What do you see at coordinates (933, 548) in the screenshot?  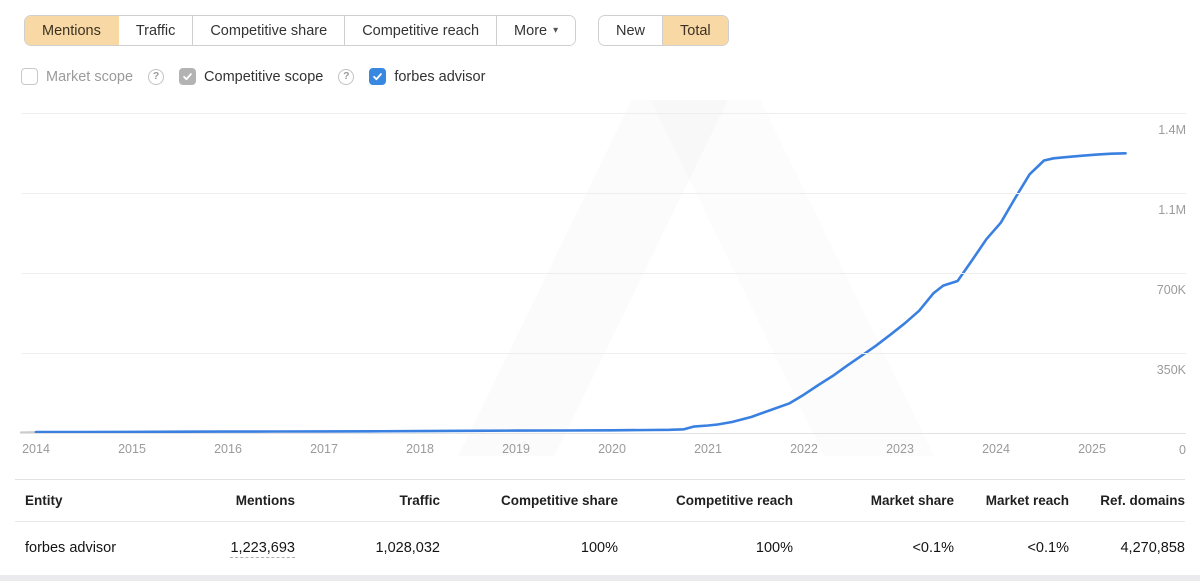 I see `cell-market-share: <0.1%` at bounding box center [933, 548].